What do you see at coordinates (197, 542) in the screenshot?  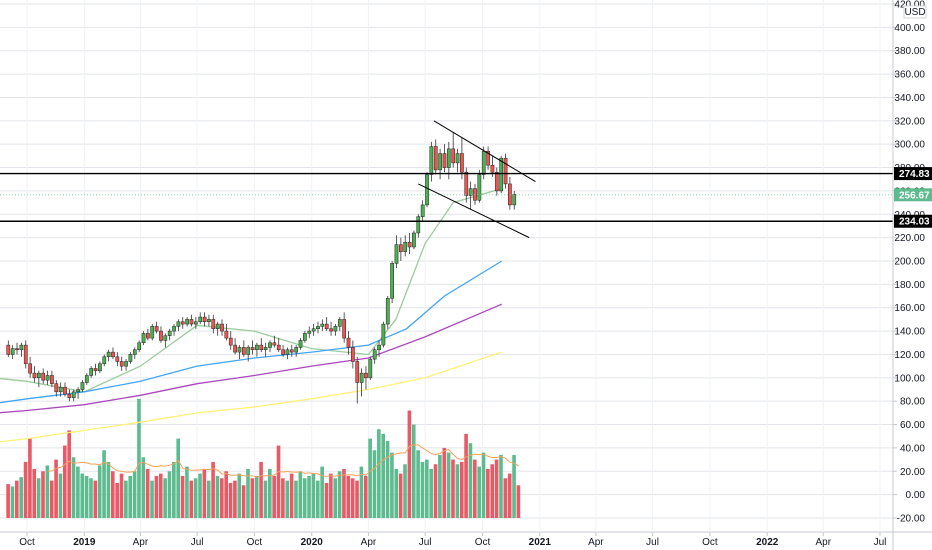 I see `x-tick-label: Jul` at bounding box center [197, 542].